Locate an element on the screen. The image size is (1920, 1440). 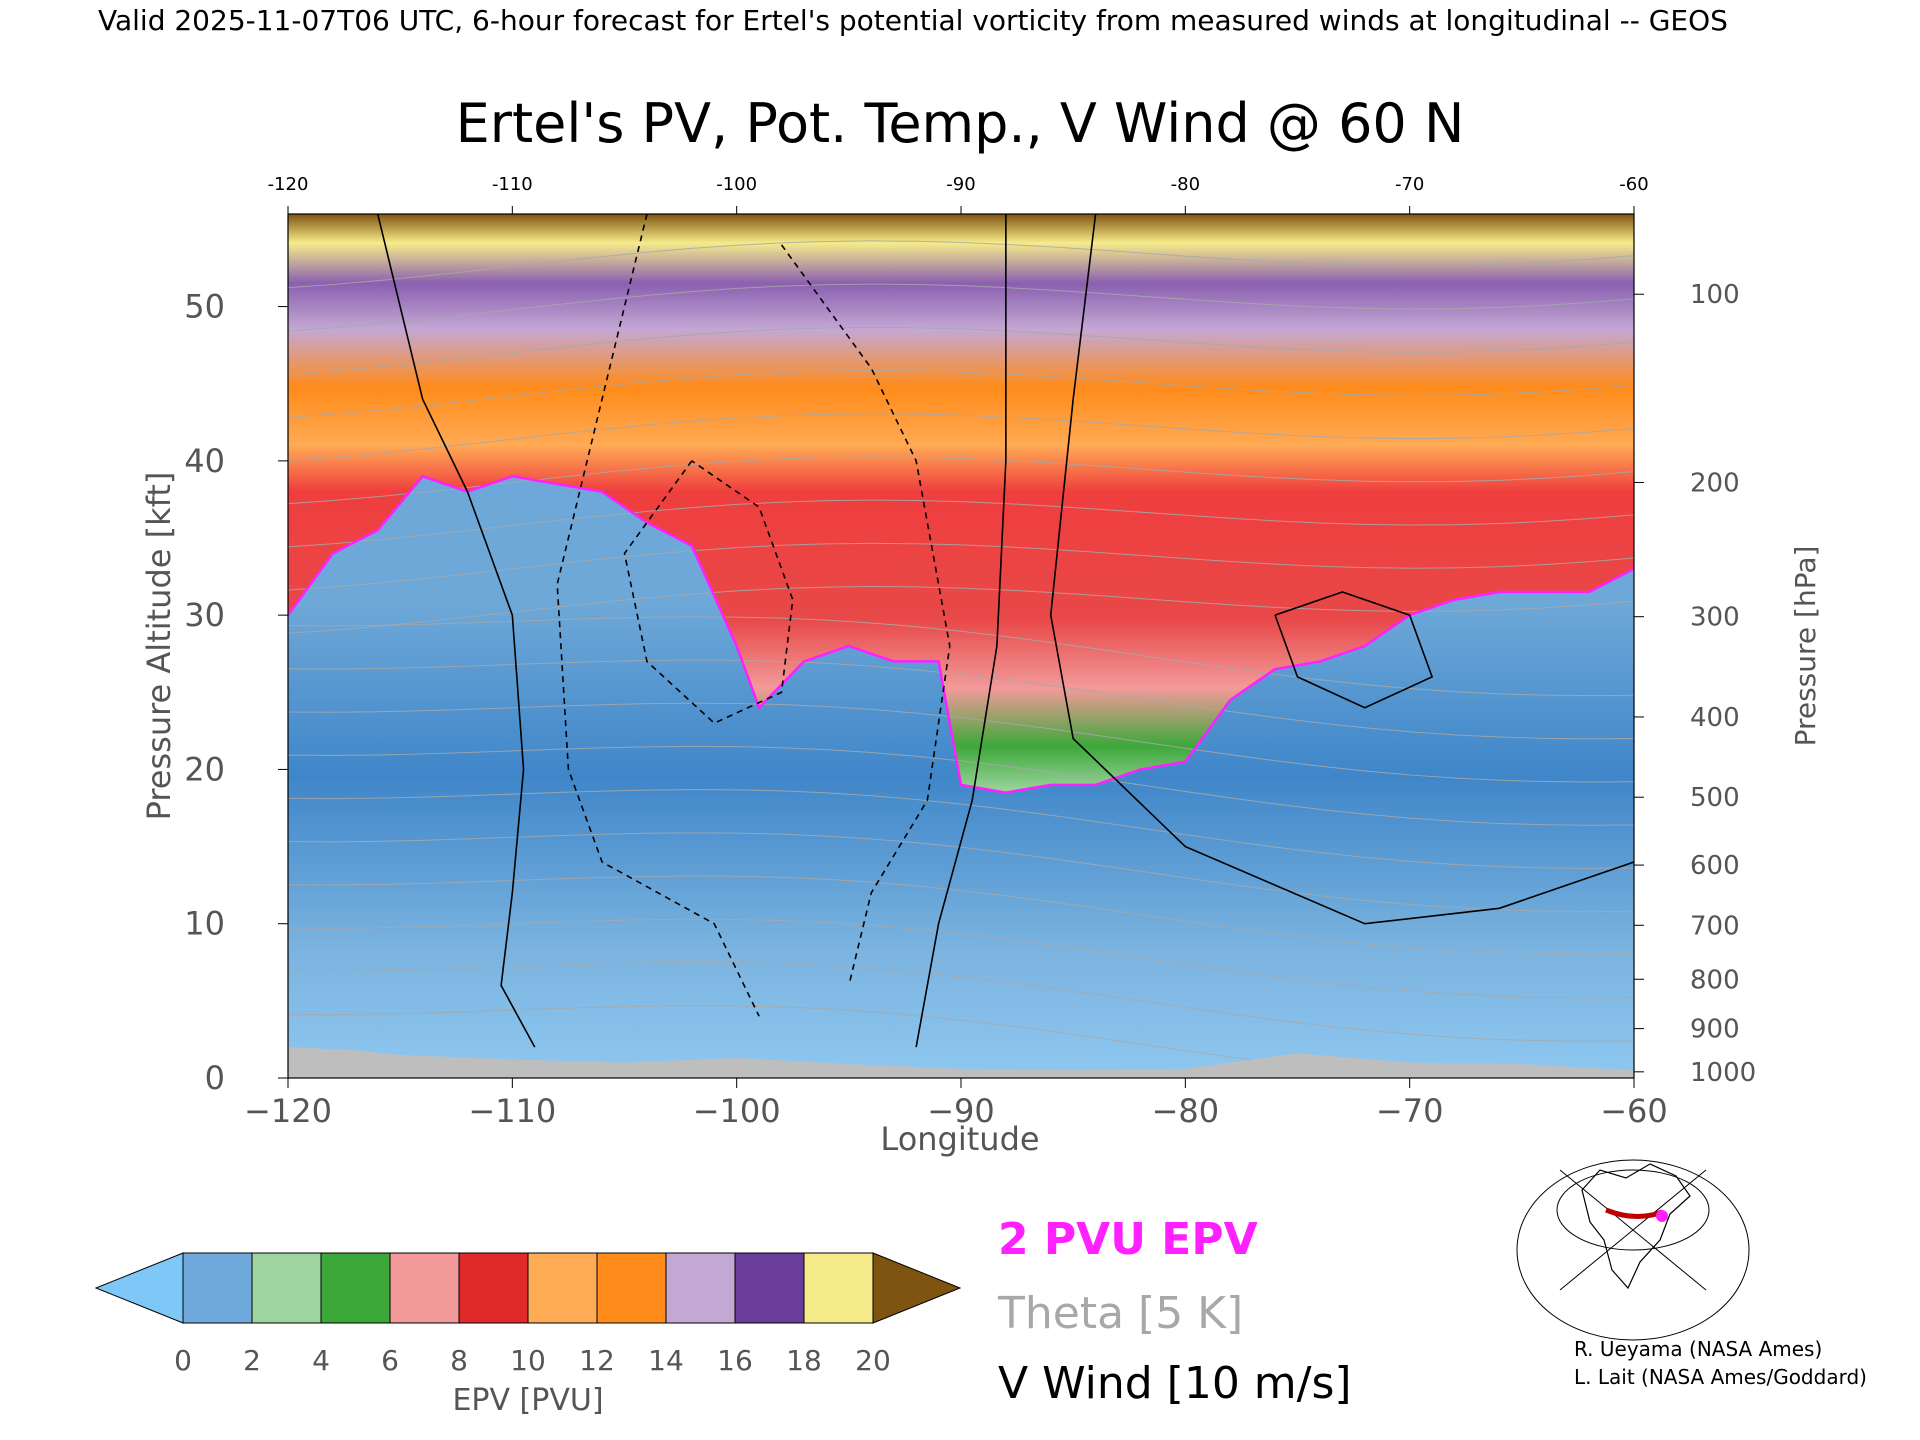
colorbar-tick-label: 4 is located at coordinates (321, 1360).